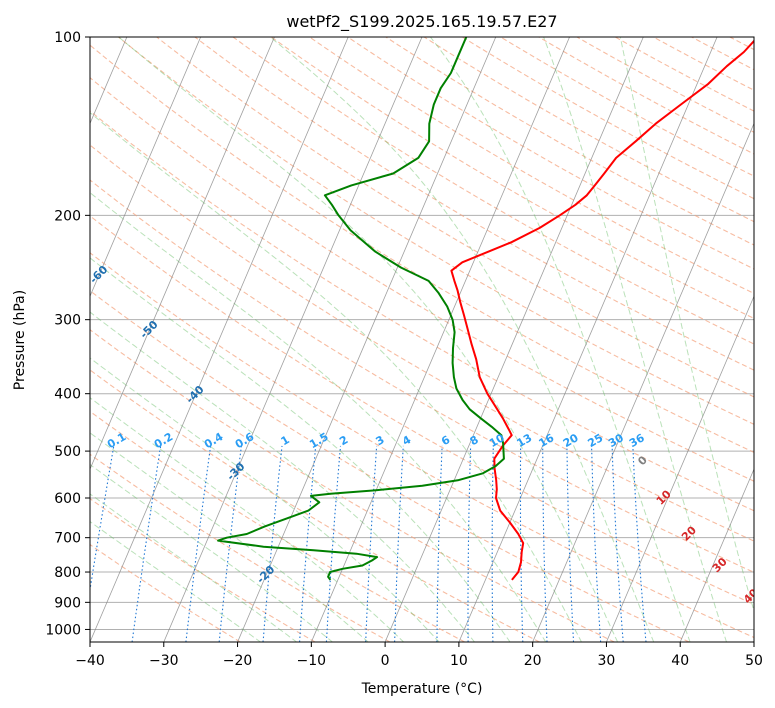 The width and height of the screenshot is (775, 708). What do you see at coordinates (67, 395) in the screenshot?
I see `y-tick-label: 400` at bounding box center [67, 395].